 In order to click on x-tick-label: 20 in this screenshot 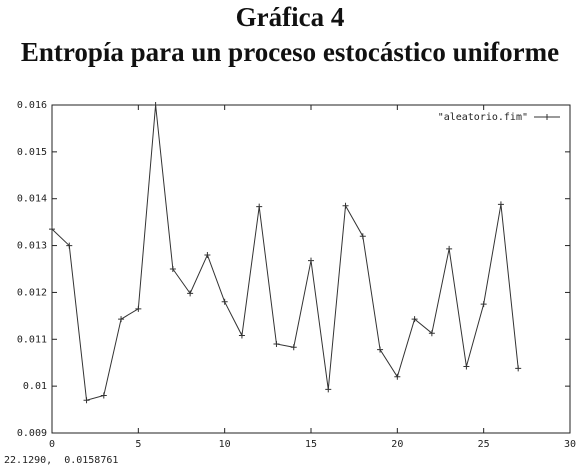, I will do `click(397, 444)`.